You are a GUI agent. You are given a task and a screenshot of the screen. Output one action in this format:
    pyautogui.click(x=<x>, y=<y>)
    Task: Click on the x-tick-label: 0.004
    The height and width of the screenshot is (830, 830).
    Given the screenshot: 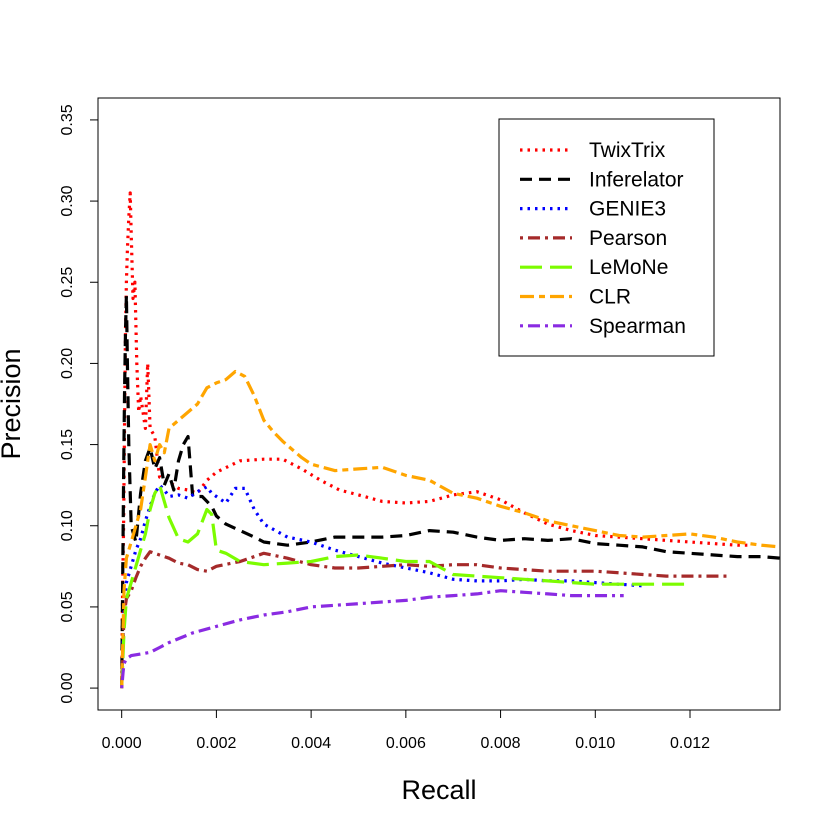 What is the action you would take?
    pyautogui.click(x=311, y=743)
    